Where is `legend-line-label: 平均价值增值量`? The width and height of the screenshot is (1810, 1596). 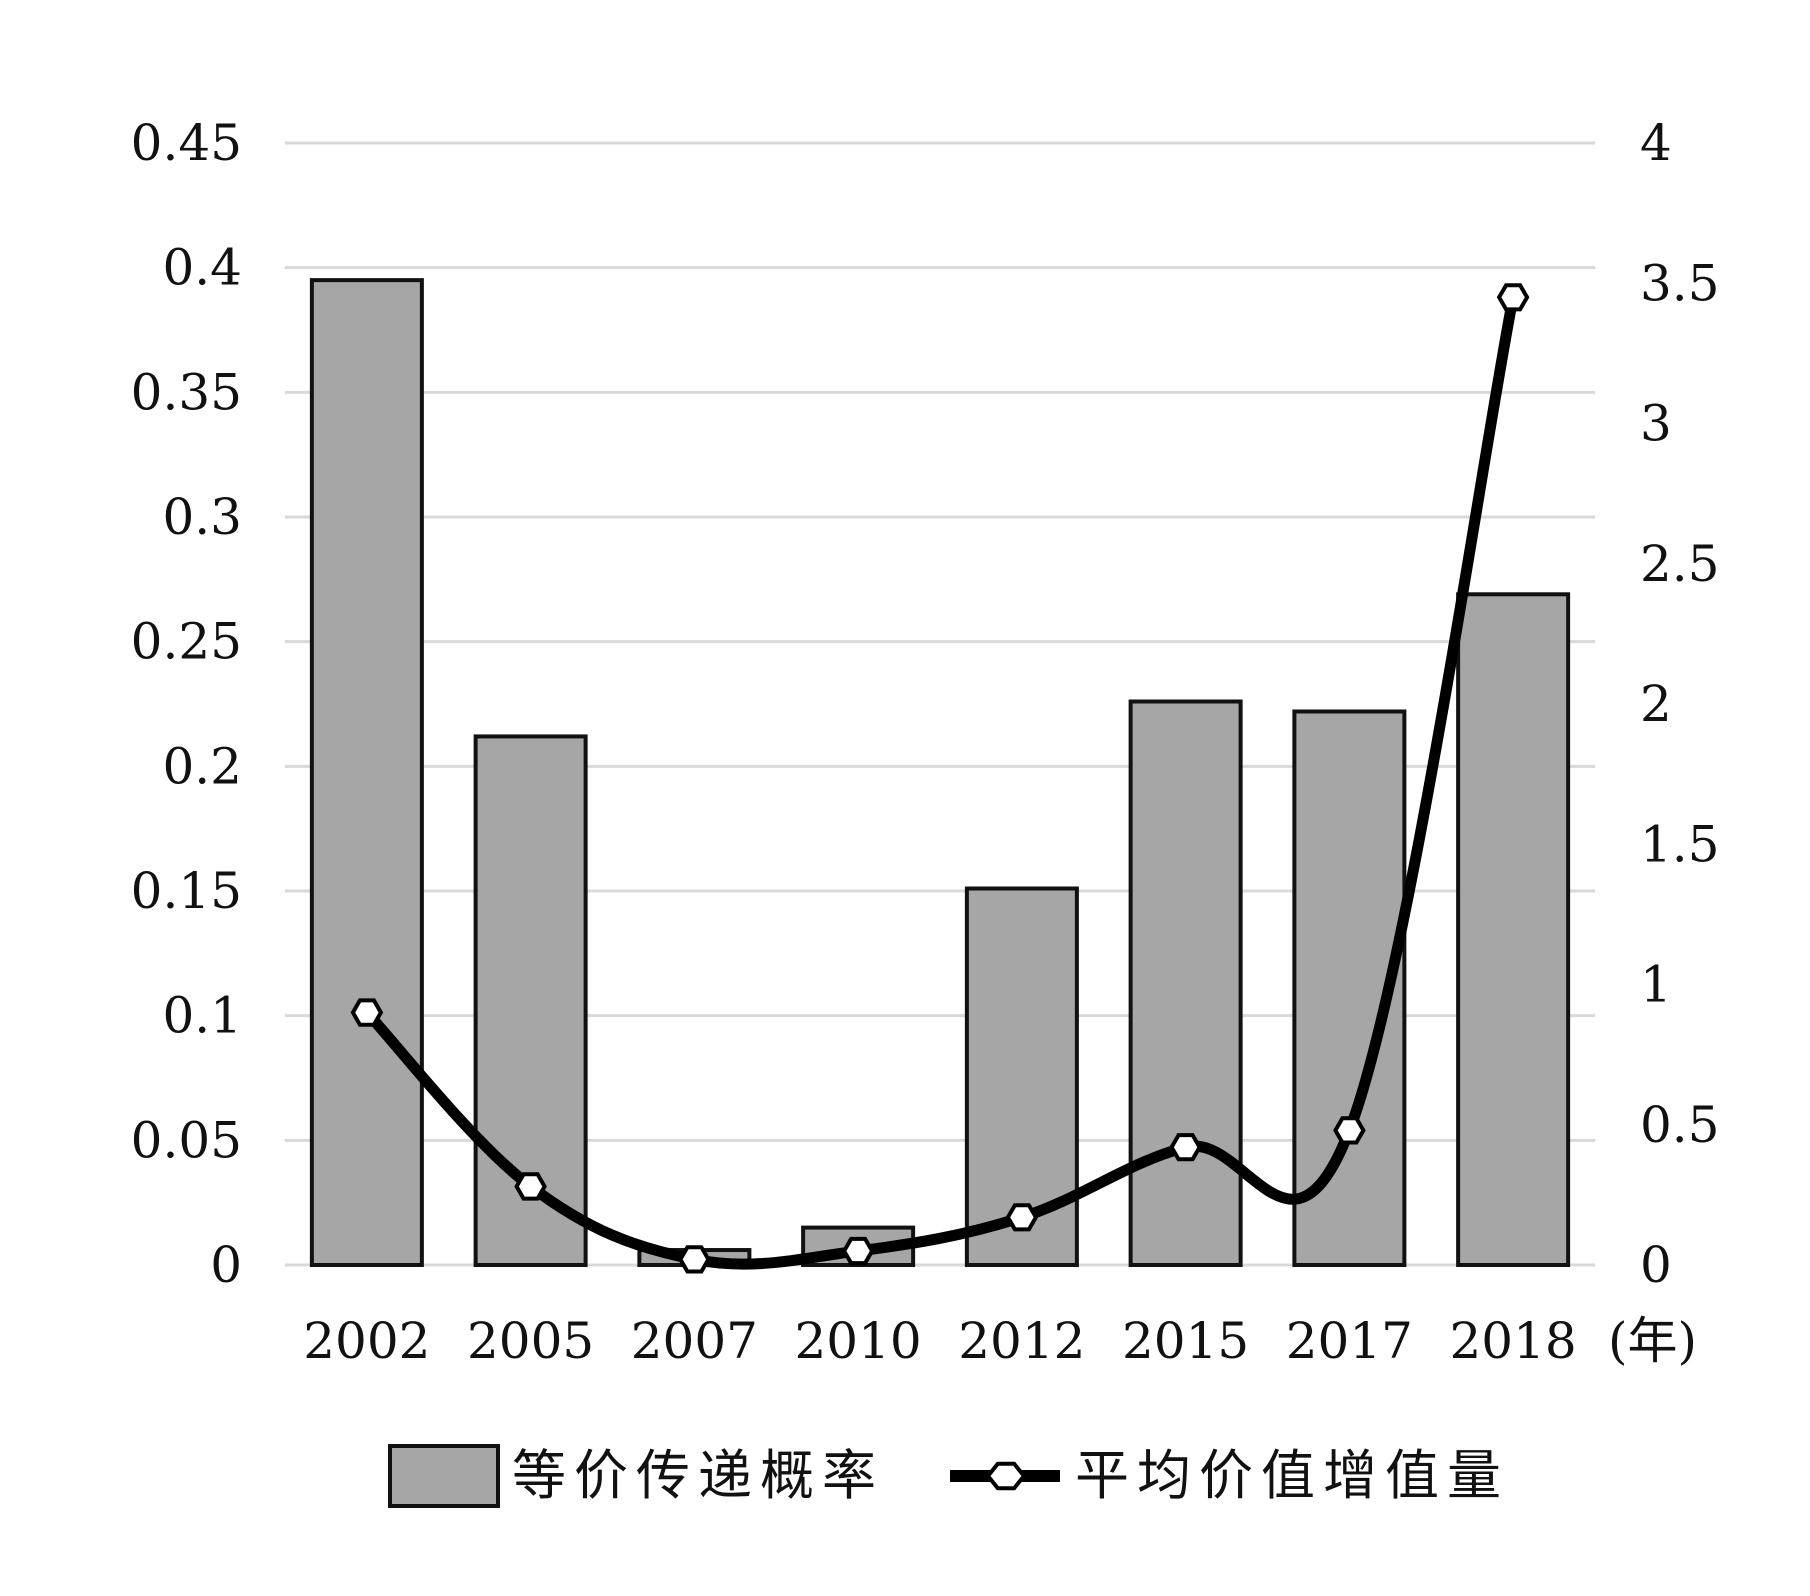
legend-line-label: 平均价值增值量 is located at coordinates (1292, 1475).